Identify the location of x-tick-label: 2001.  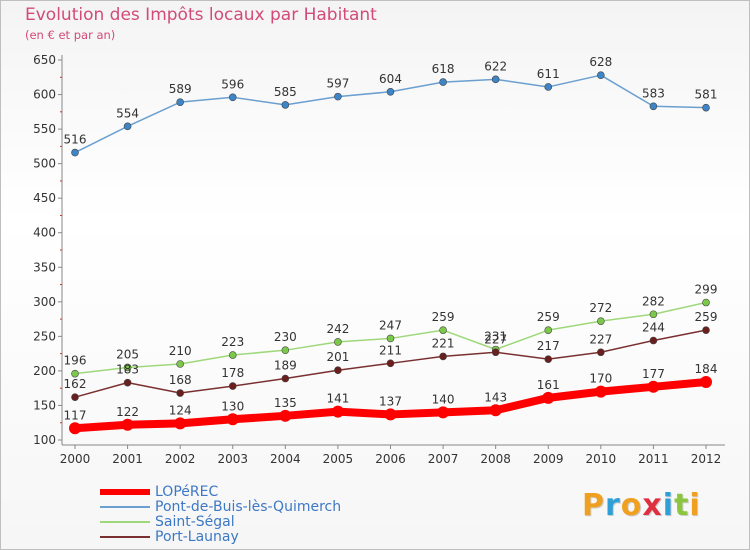
(127, 459).